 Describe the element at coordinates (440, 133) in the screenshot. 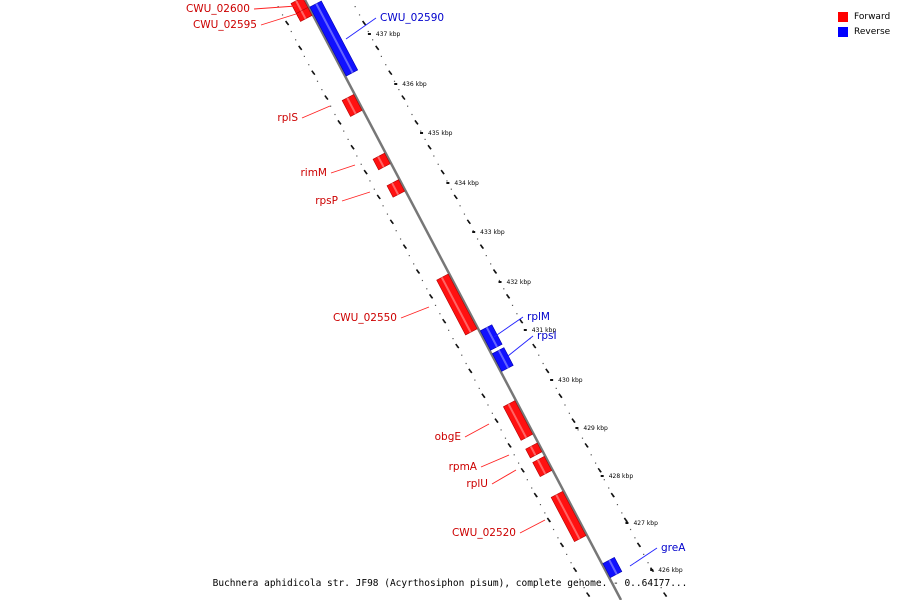

I see `ruler-tick-label: 435 kbp` at that location.